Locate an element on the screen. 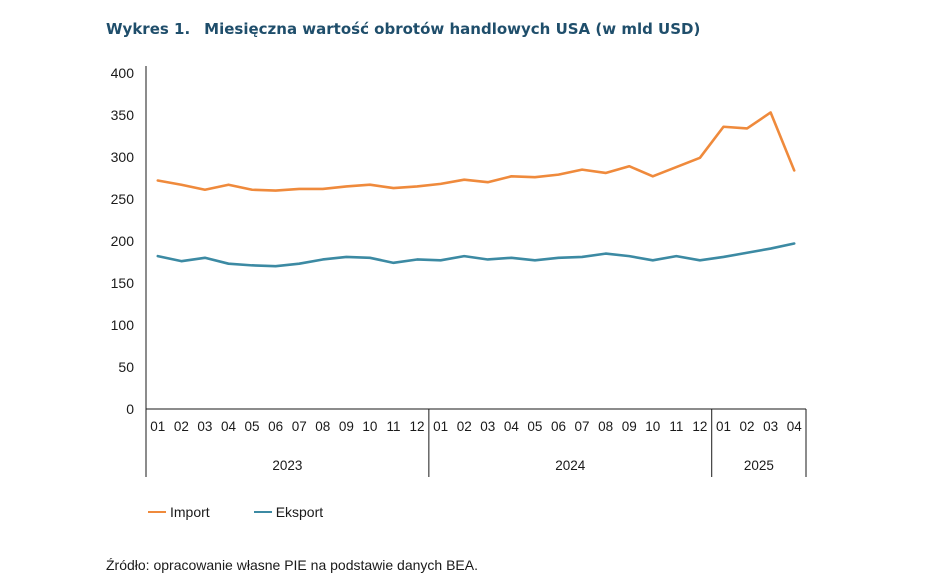 This screenshot has height=573, width=948. legend-swatch-export is located at coordinates (262, 512).